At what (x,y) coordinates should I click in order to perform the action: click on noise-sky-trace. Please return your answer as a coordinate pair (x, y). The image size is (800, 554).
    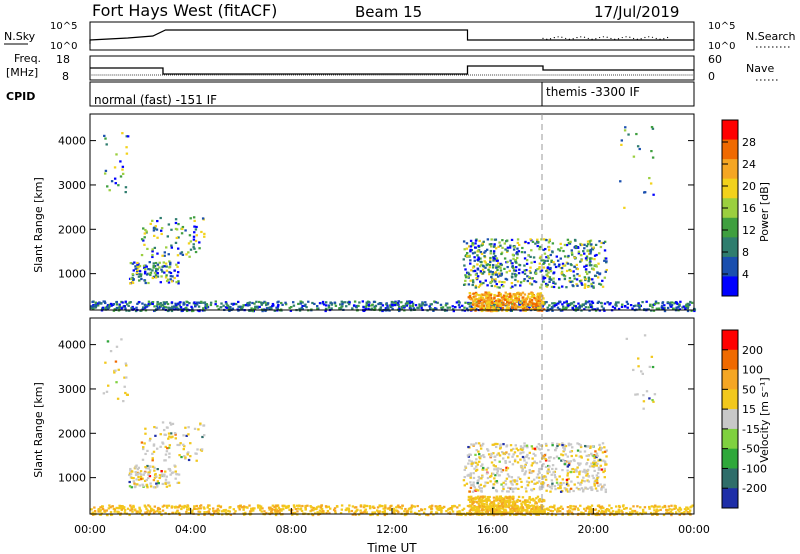
    Looking at the image, I should click on (391, 36).